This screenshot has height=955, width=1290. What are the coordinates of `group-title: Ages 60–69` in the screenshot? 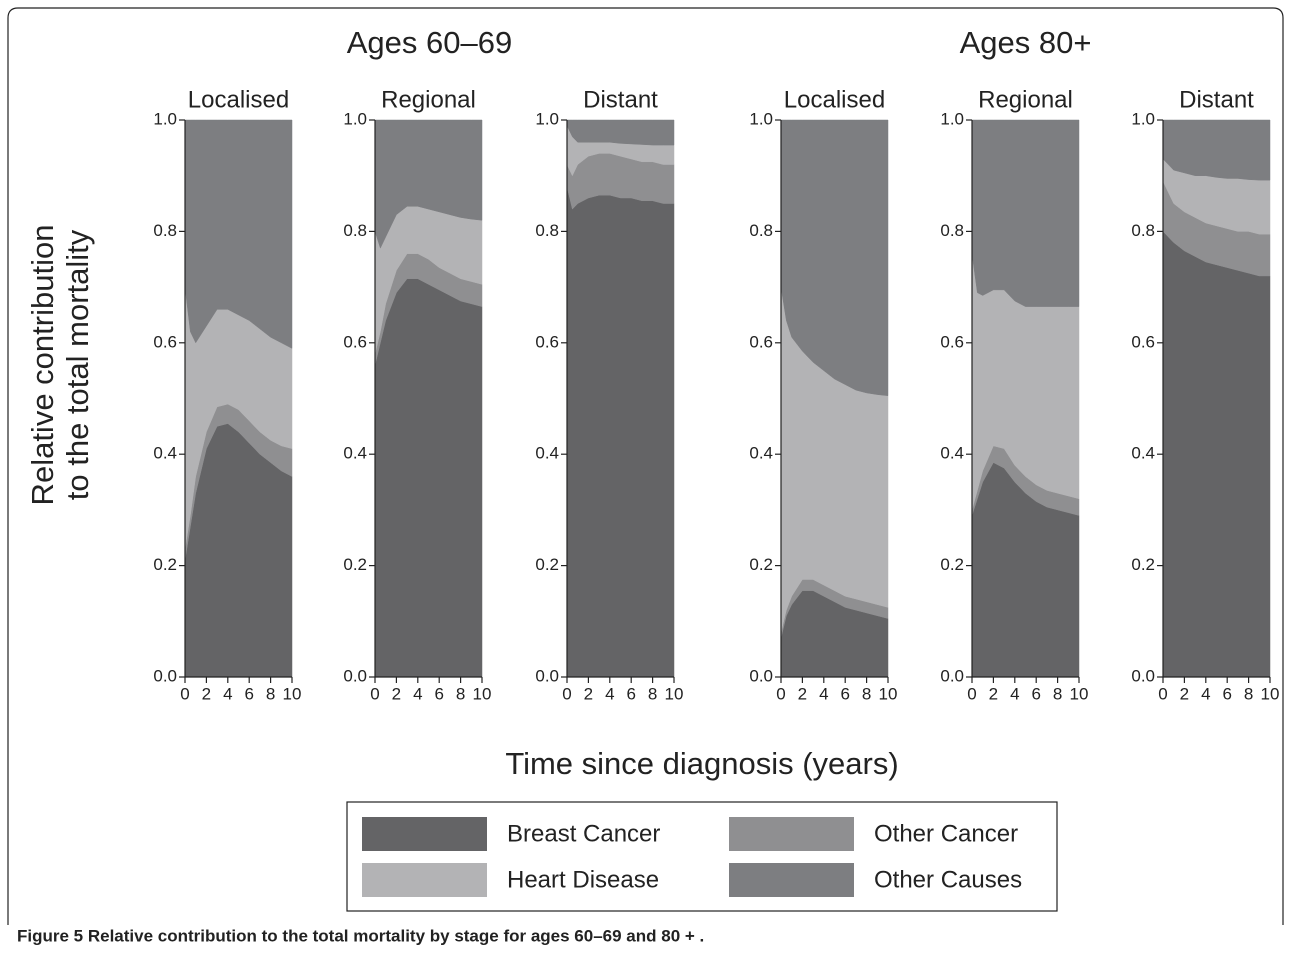 It's located at (429, 42).